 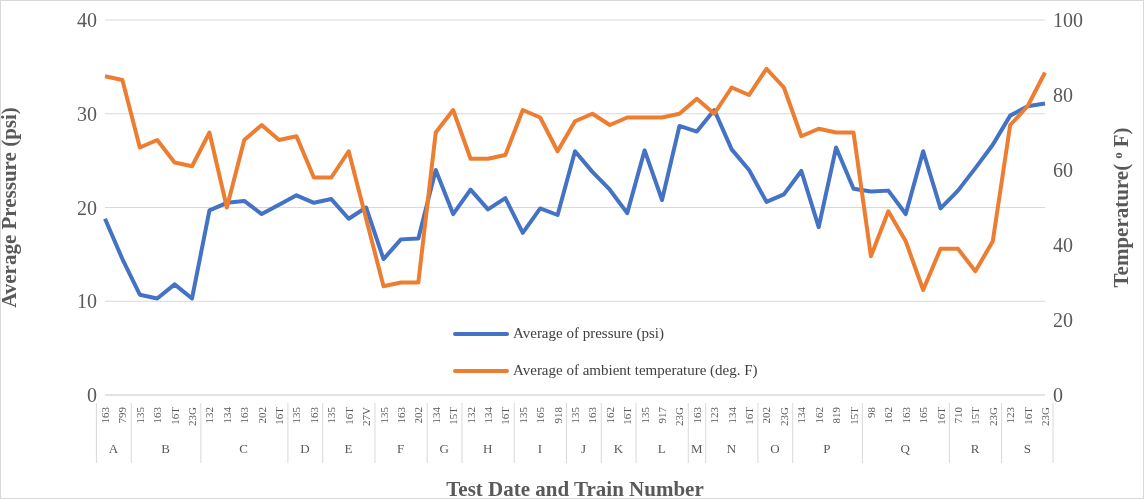 I want to click on y2-axis-title: Temperature( ᵒ F), so click(x=1121, y=207).